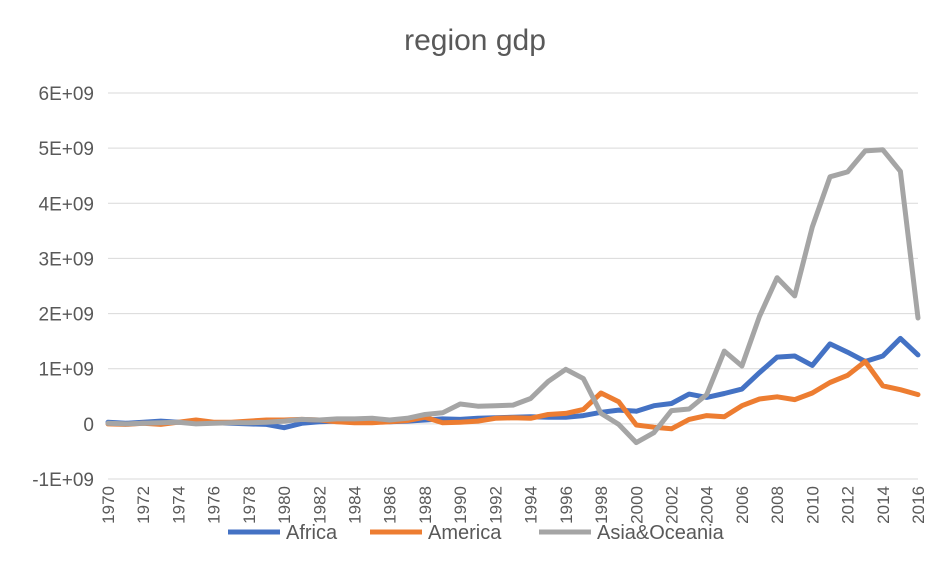 This screenshot has width=943, height=563. I want to click on x-tick-label: 1982, so click(319, 505).